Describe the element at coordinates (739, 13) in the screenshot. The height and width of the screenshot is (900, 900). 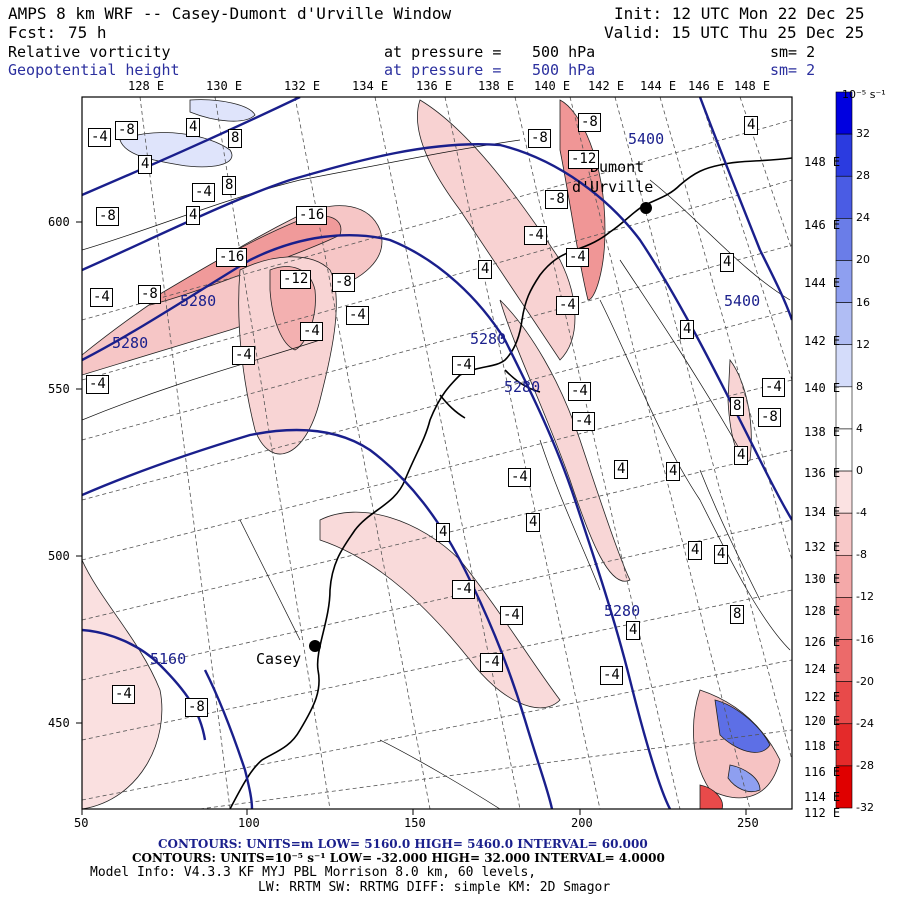
I see `init-time: Init: 12 UTC Mon 22 Dec 25` at that location.